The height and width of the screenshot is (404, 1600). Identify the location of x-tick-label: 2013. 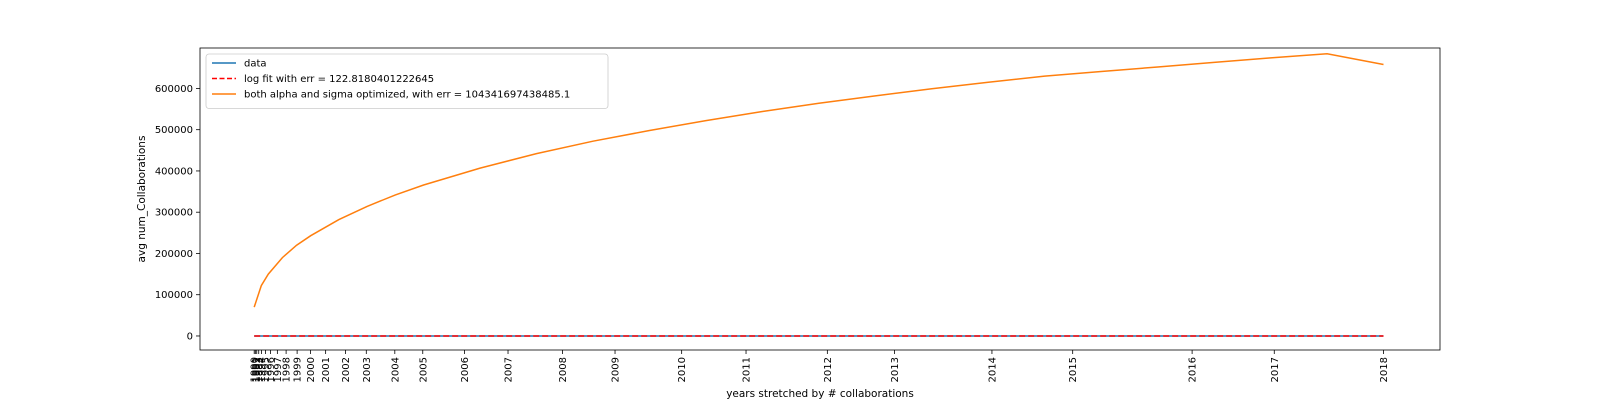
(895, 369).